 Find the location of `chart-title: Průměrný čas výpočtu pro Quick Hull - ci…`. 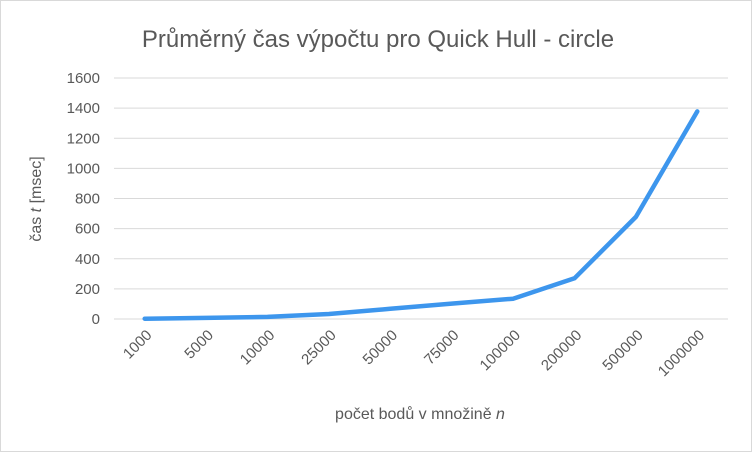

chart-title: Průměrný čas výpočtu pro Quick Hull - ci… is located at coordinates (378, 39).